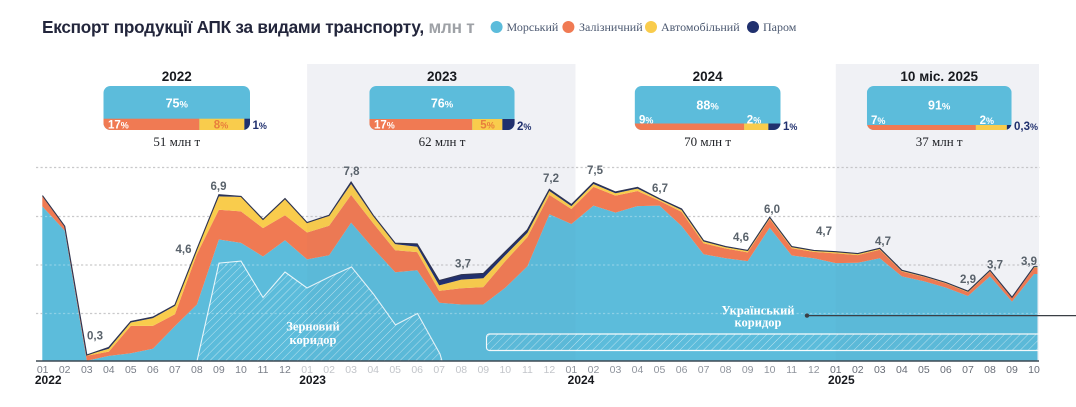 The height and width of the screenshot is (407, 1076). I want to click on svg-text: Морський, so click(533, 27).